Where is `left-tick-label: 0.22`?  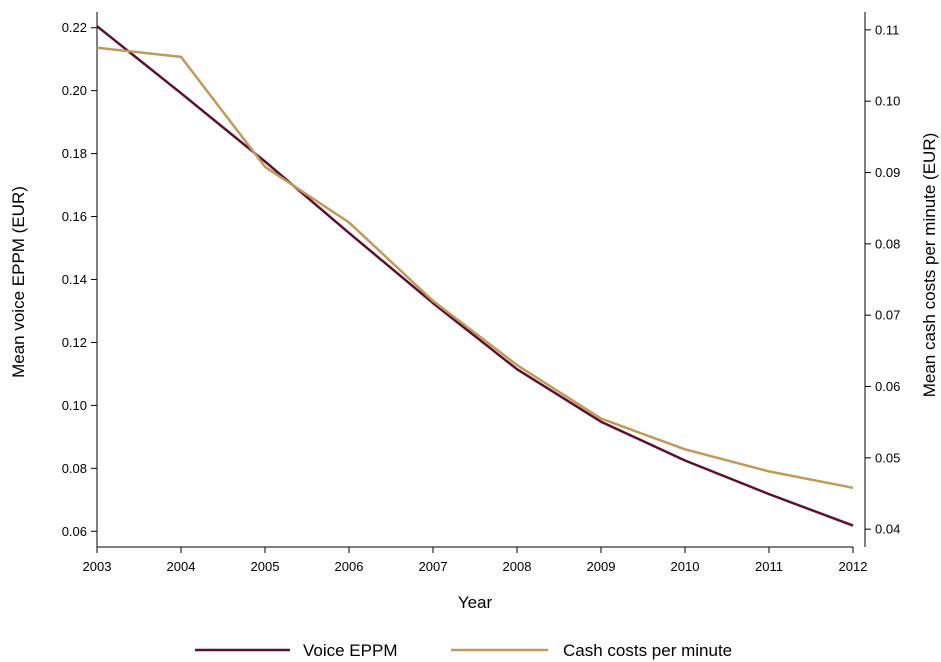
left-tick-label: 0.22 is located at coordinates (74, 27).